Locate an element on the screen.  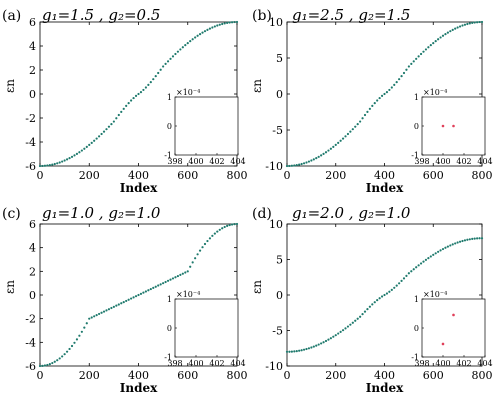
inset-y-tick-label: 0 is located at coordinates (169, 328).